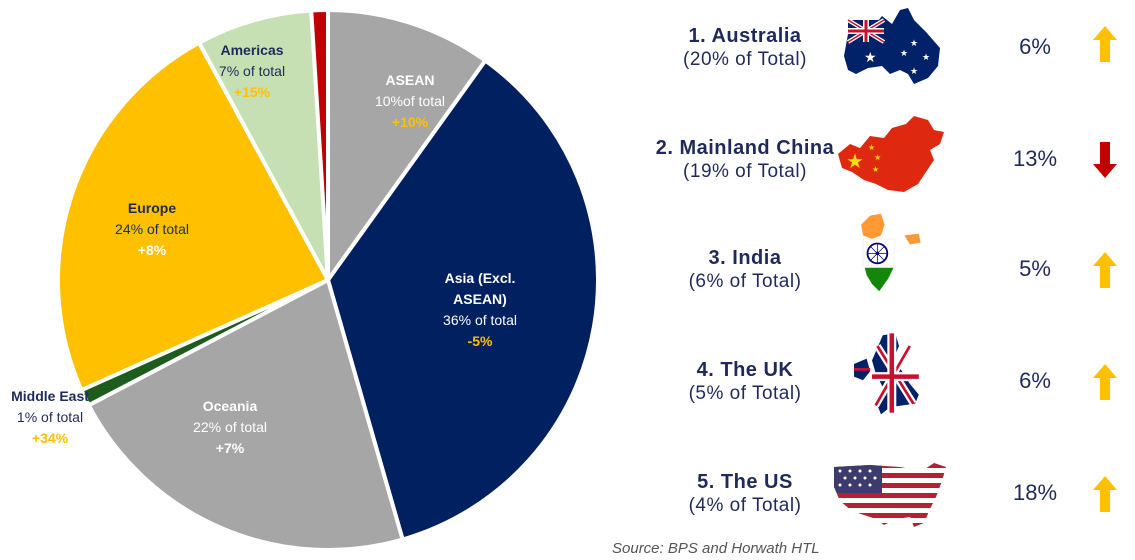  I want to click on ranking-subtitle: (6% of Total), so click(745, 281).